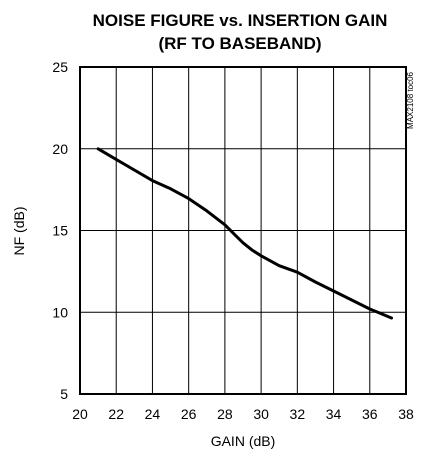 The width and height of the screenshot is (426, 455). Describe the element at coordinates (370, 414) in the screenshot. I see `x-tick-label: 36` at that location.